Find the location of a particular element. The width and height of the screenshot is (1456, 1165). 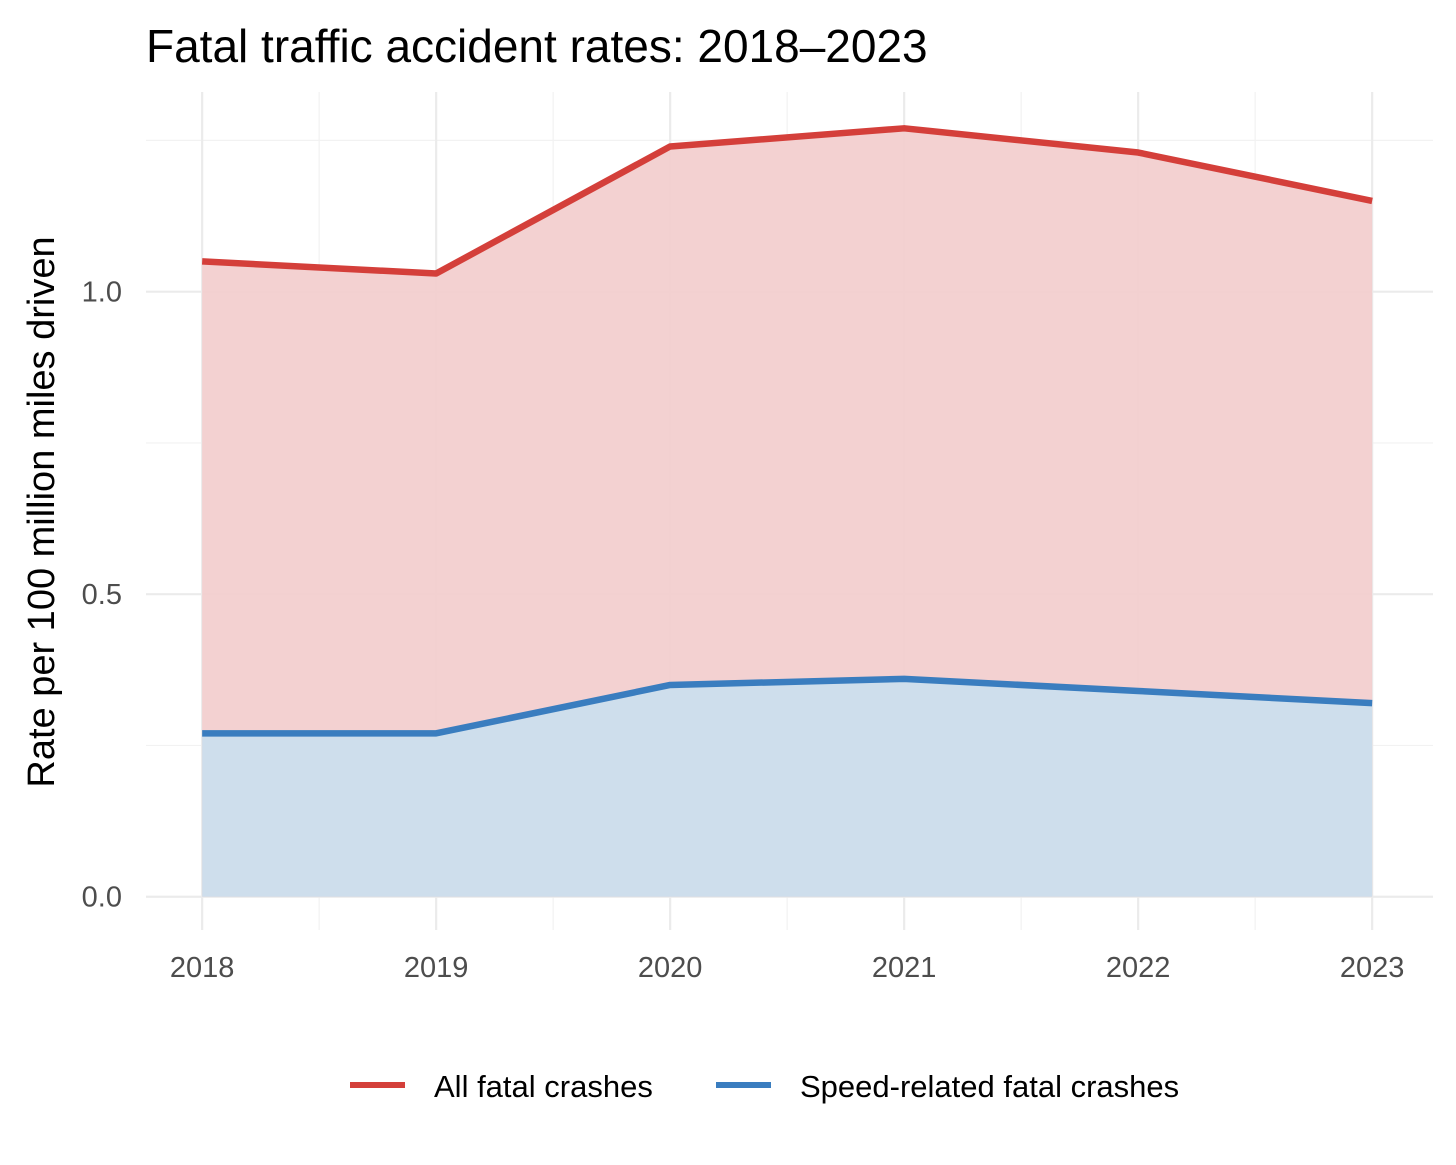

y-axis-label: Rate per 100 million miles driven is located at coordinates (42, 511).